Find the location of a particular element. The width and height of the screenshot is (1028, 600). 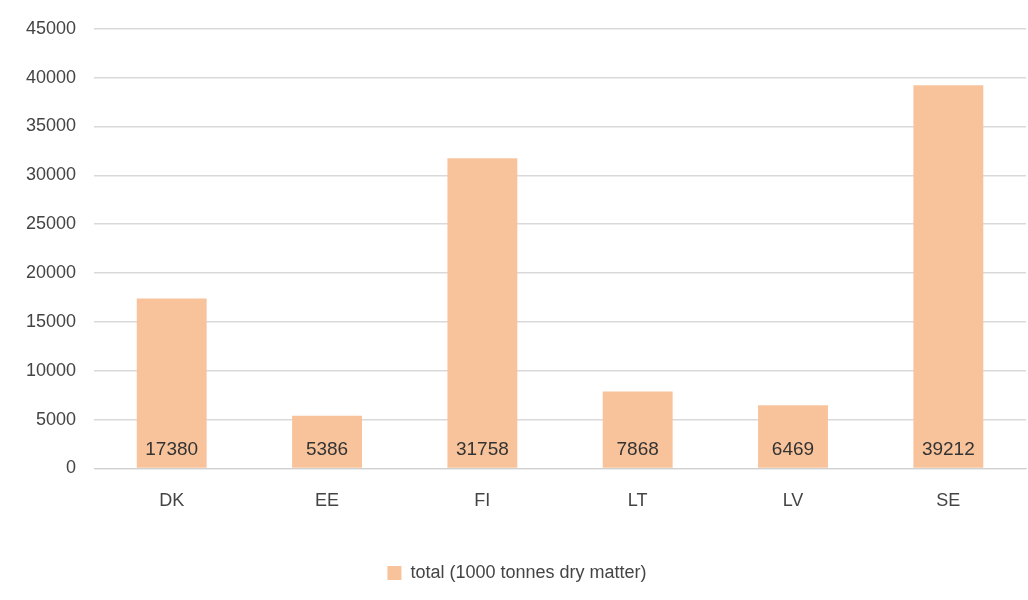

data-label: 5386 is located at coordinates (327, 449).